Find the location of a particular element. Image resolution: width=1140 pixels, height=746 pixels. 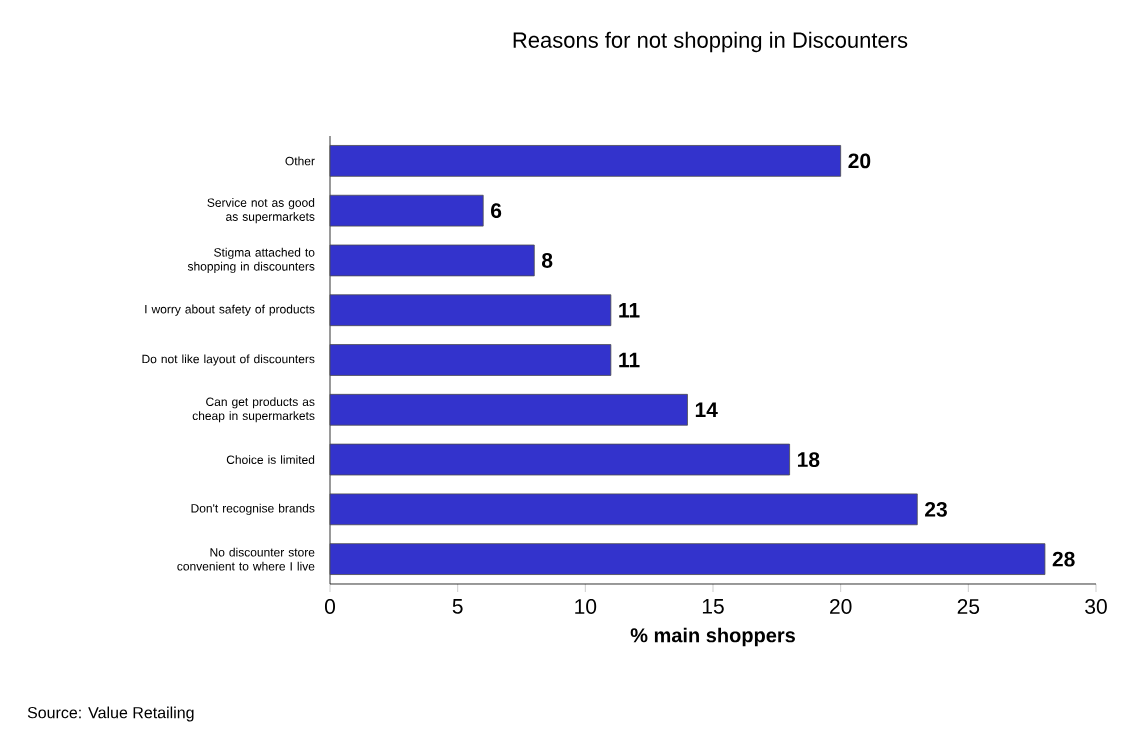

data-label: 20 is located at coordinates (859, 161).